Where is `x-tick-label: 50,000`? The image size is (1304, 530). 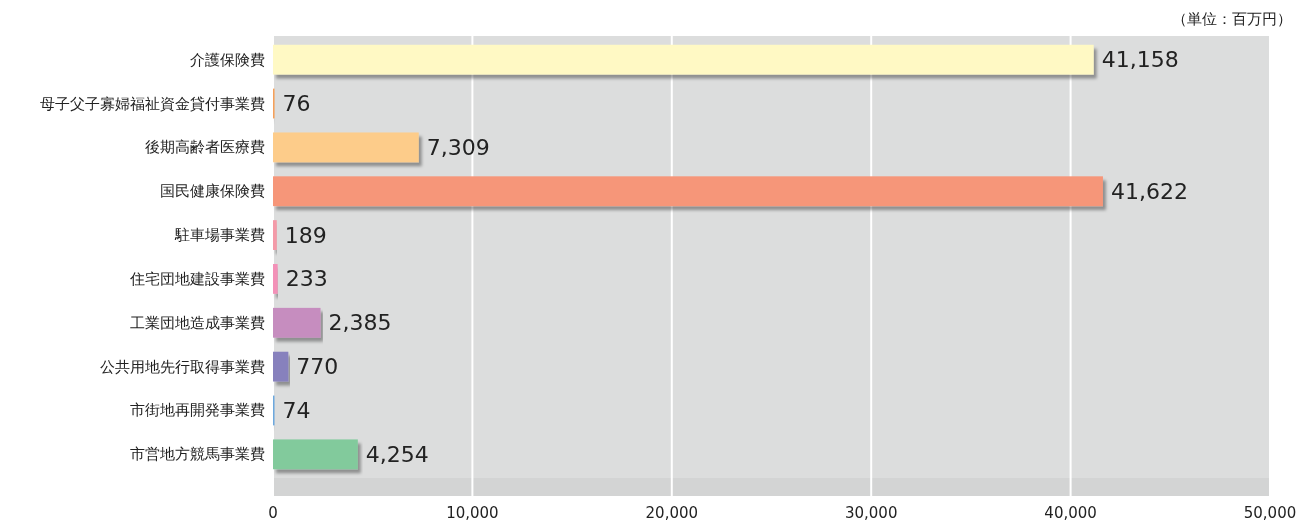 x-tick-label: 50,000 is located at coordinates (1270, 513).